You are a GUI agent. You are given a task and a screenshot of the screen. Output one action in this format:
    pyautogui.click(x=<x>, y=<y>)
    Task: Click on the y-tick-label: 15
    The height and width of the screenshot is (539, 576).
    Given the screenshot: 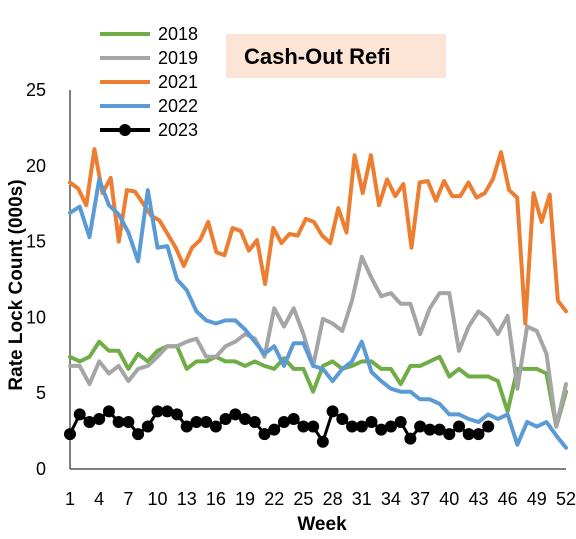 What is the action you would take?
    pyautogui.click(x=36, y=242)
    